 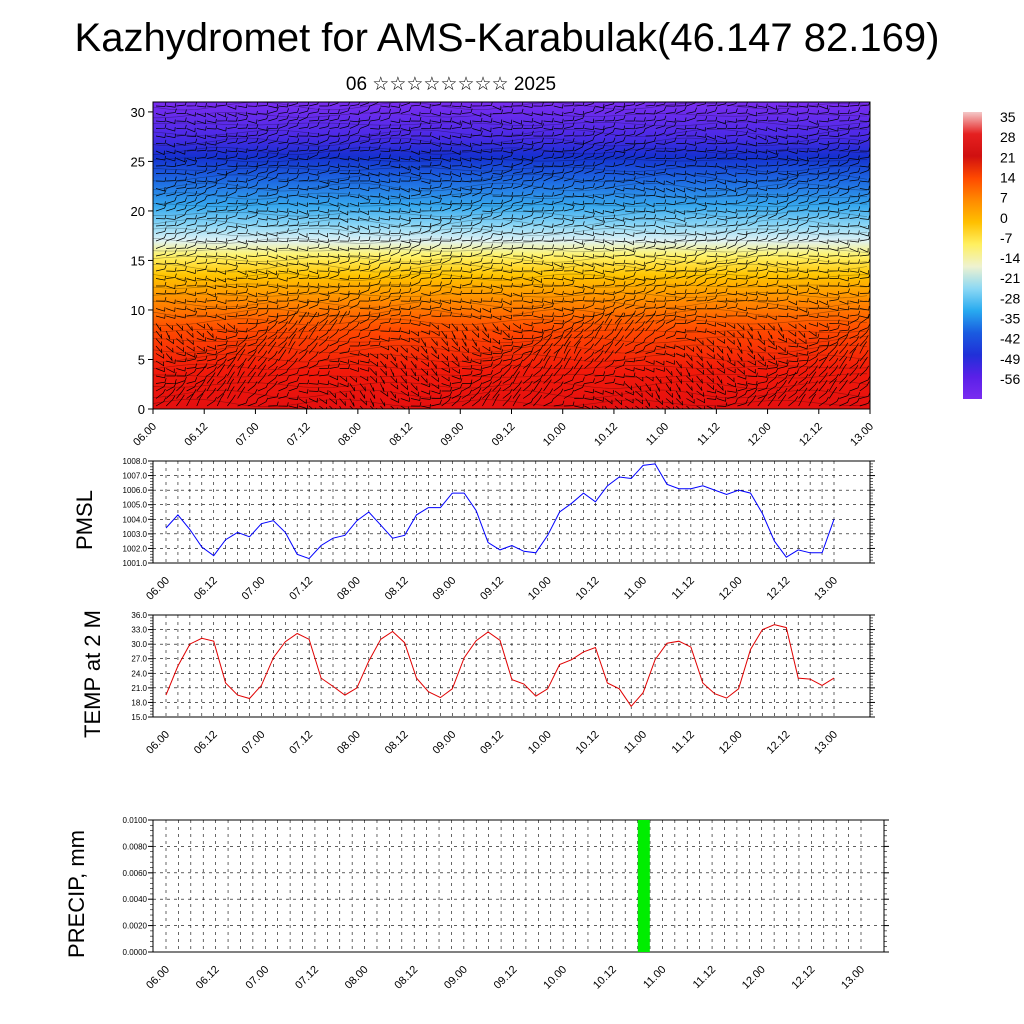 I want to click on temp-2m-ytick-label: 36.0, so click(x=139, y=615).